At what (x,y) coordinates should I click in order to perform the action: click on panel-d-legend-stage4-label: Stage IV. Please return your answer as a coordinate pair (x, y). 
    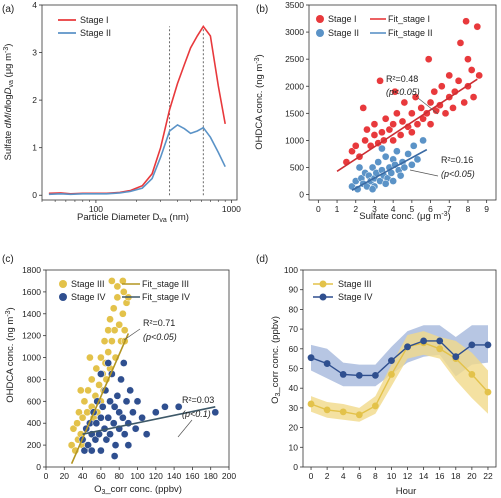
    Looking at the image, I should click on (355, 297).